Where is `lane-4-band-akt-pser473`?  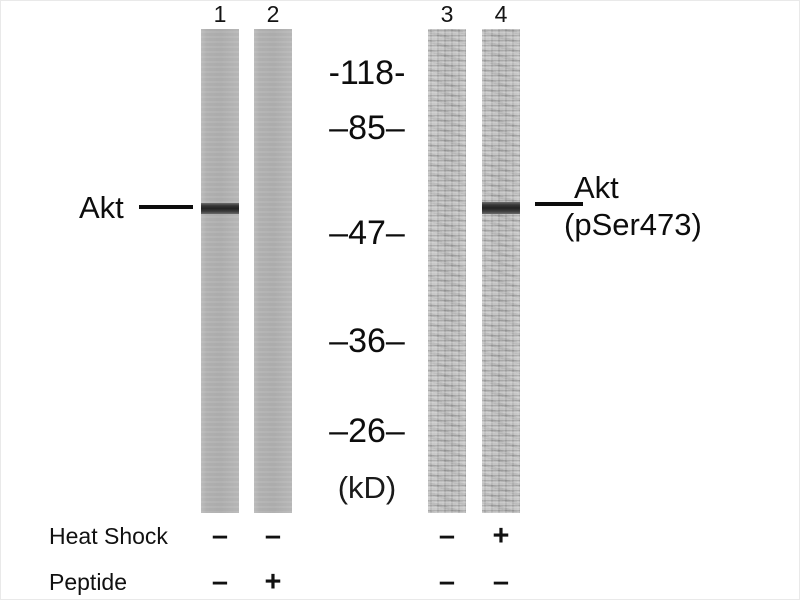
lane-4-band-akt-pser473 is located at coordinates (501, 208).